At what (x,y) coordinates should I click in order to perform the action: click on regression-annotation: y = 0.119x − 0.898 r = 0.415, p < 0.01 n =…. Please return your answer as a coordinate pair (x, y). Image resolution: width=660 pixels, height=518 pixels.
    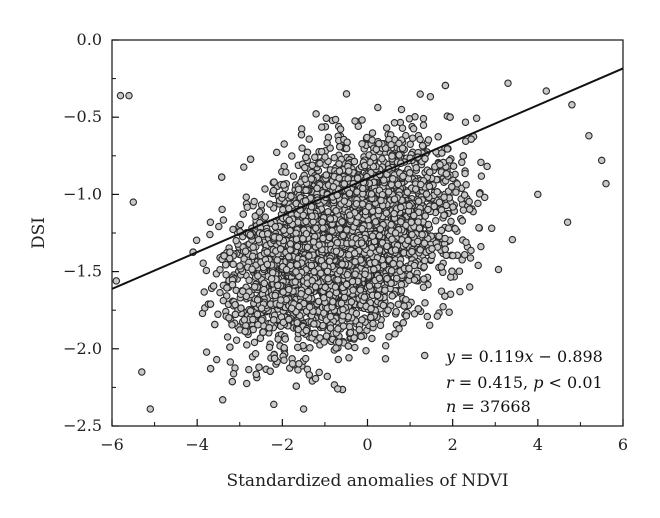
    Looking at the image, I should click on (524, 381).